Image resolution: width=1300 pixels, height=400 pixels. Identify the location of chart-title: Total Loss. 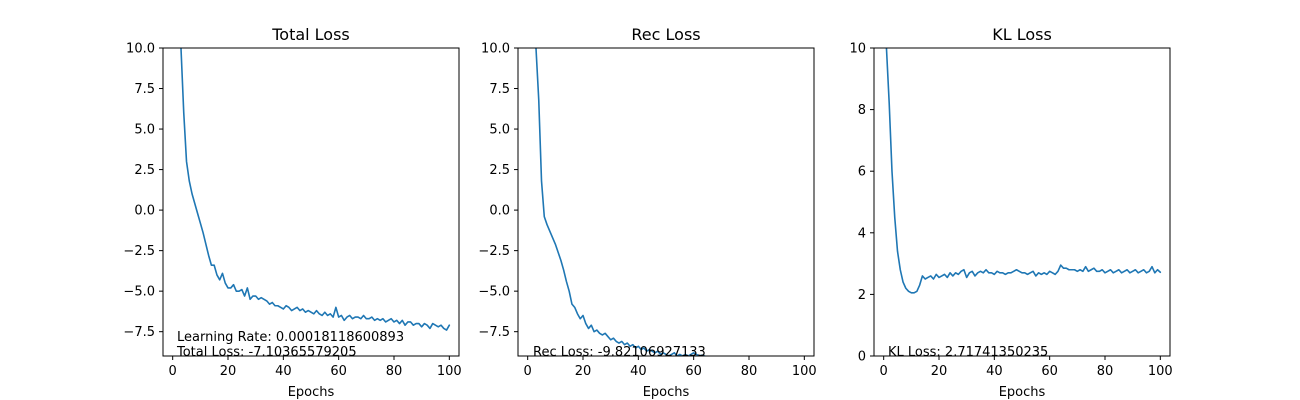
(310, 34).